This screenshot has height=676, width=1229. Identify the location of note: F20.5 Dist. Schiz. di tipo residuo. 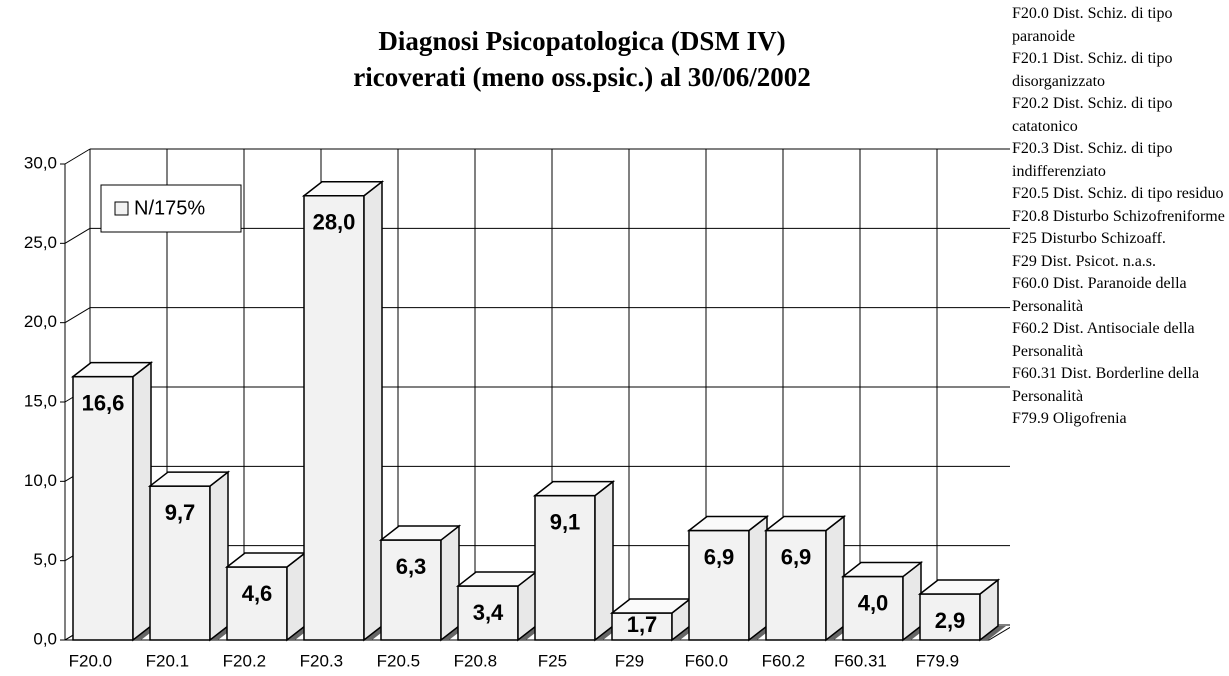
(1118, 193).